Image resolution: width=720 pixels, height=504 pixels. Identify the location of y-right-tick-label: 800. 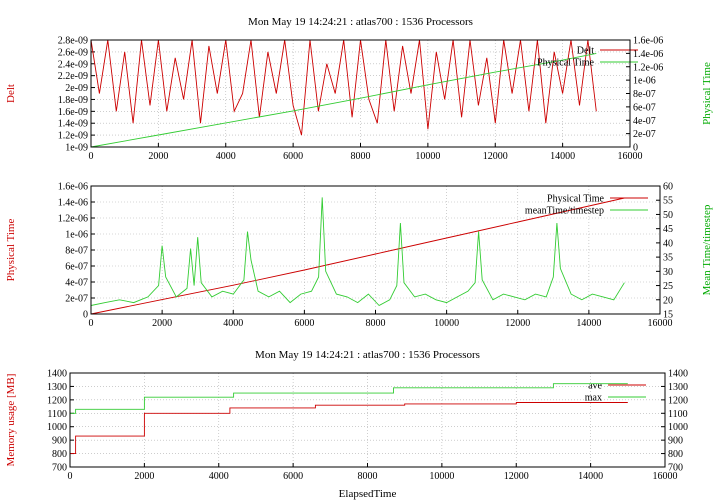
(675, 454).